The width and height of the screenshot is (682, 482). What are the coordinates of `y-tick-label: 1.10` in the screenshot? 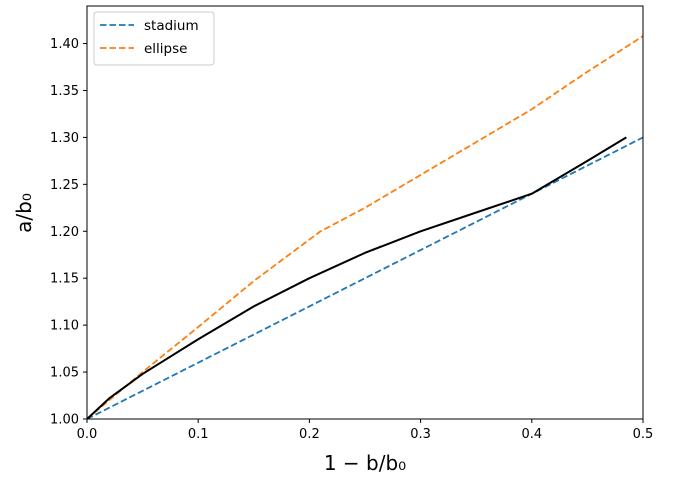 It's located at (64, 326).